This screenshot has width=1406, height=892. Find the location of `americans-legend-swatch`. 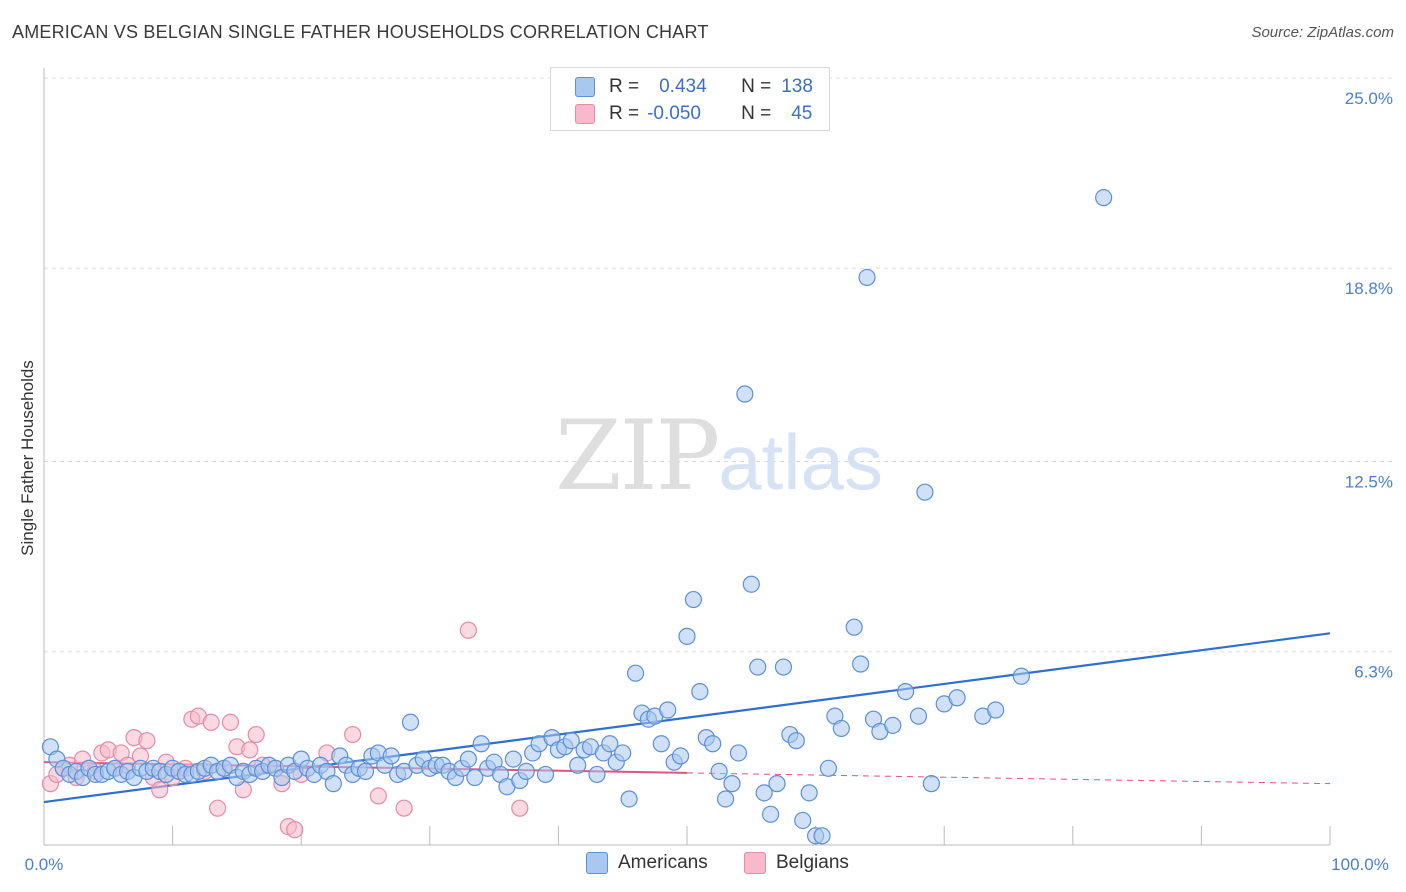

americans-legend-swatch is located at coordinates (597, 863).